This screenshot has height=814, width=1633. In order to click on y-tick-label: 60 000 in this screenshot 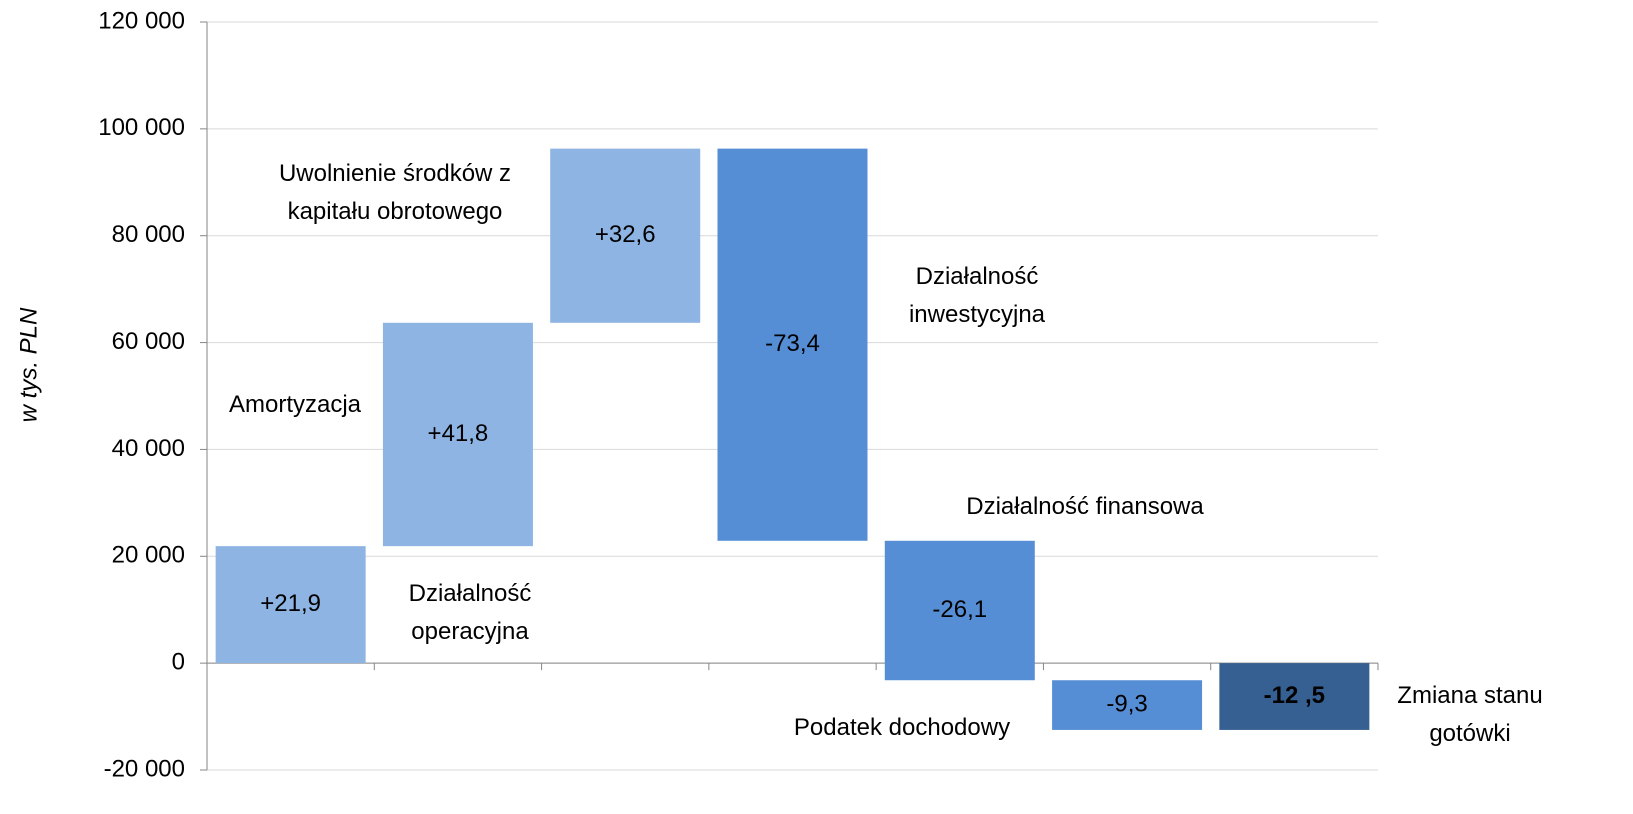, I will do `click(148, 341)`.